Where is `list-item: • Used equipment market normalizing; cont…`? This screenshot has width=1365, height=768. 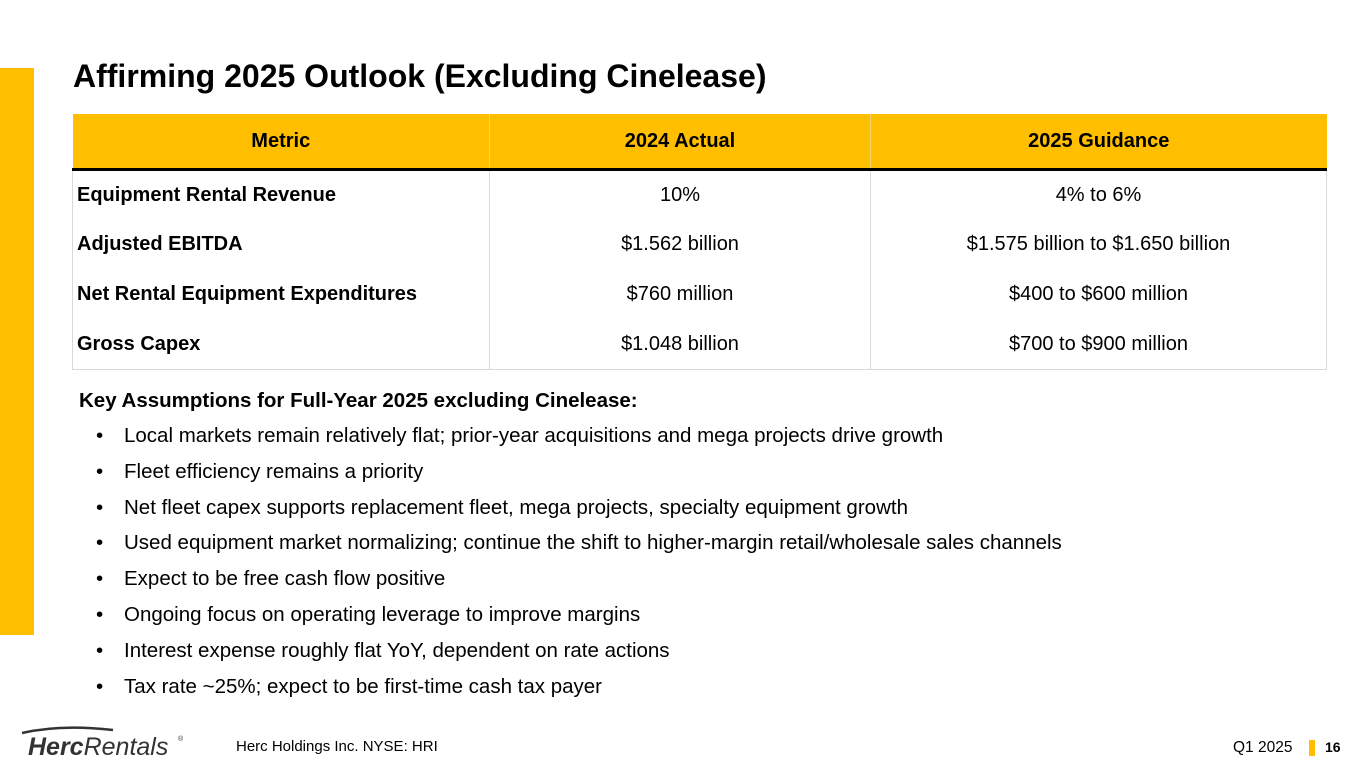
list-item: • Used equipment market normalizing; cont… is located at coordinates (579, 543).